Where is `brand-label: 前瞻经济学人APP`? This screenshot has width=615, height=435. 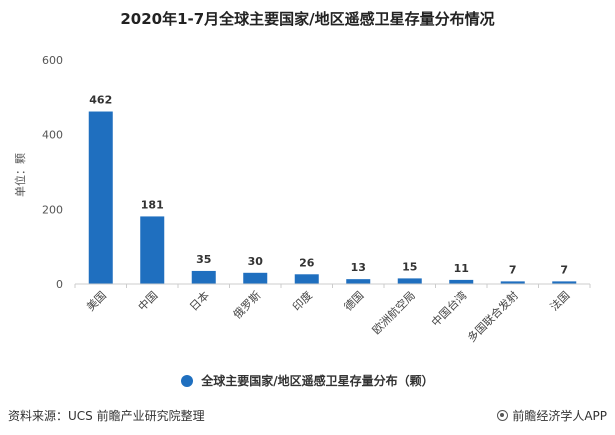 brand-label: 前瞻经济学人APP is located at coordinates (559, 416).